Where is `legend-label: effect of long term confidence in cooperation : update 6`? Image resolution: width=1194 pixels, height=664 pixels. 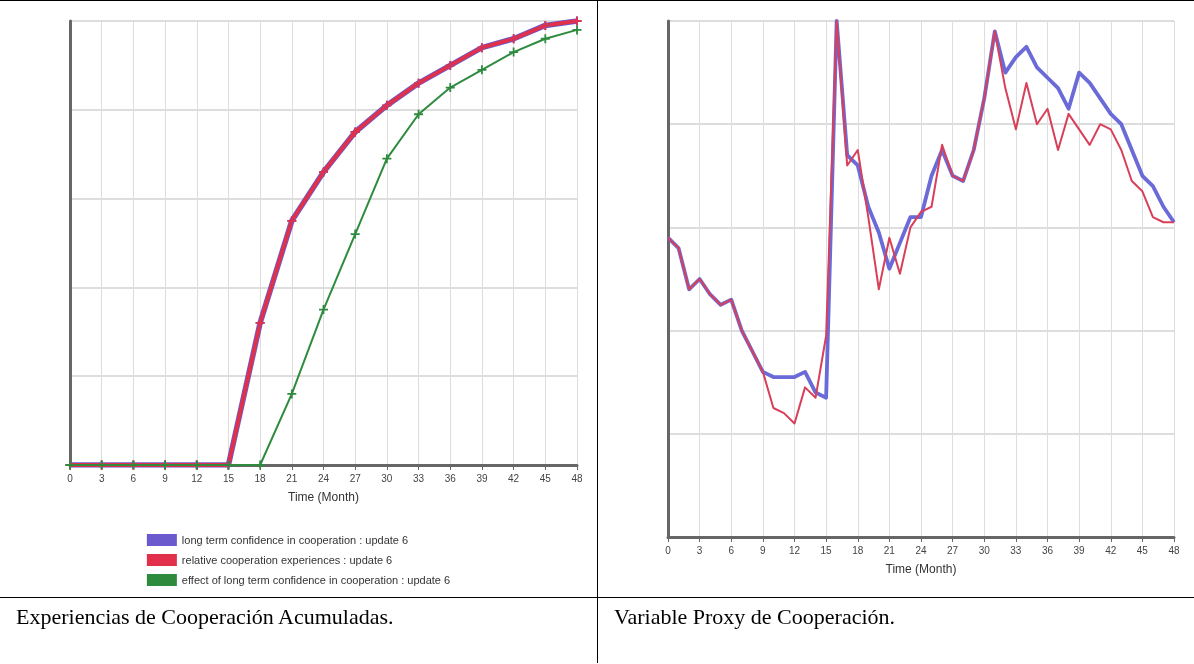
legend-label: effect of long term confidence in cooperation : update 6 is located at coordinates (316, 580).